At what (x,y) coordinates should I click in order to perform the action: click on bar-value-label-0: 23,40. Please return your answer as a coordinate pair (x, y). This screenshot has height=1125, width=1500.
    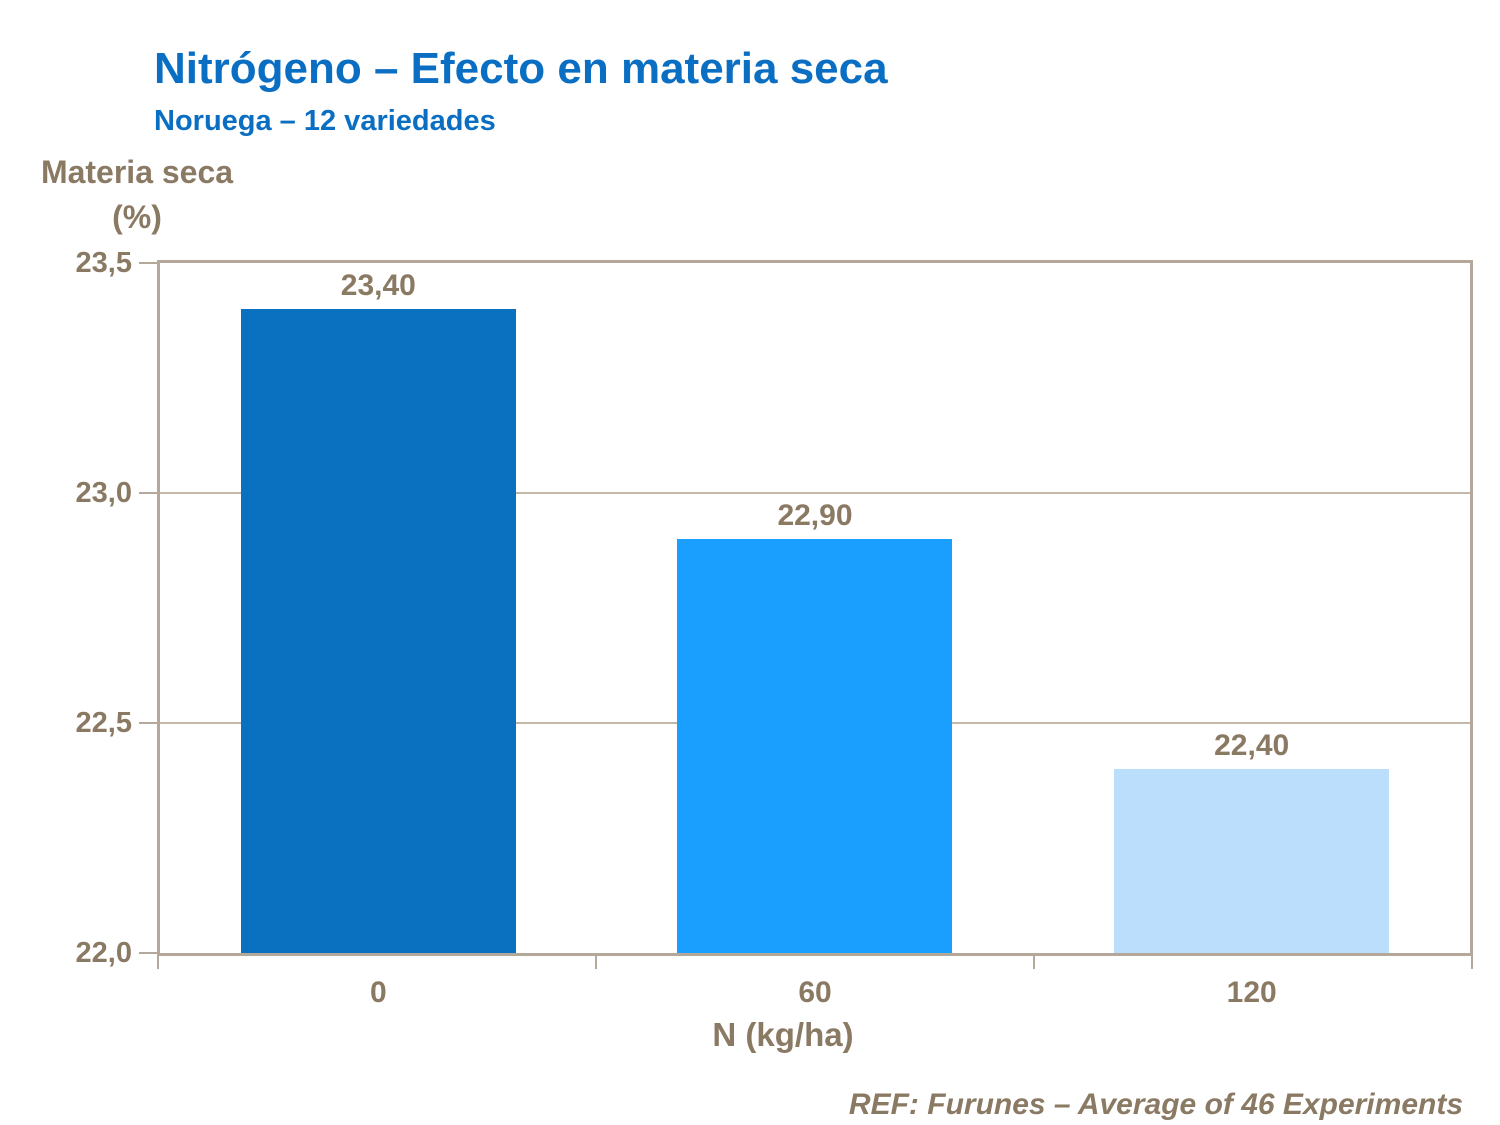
    Looking at the image, I should click on (378, 285).